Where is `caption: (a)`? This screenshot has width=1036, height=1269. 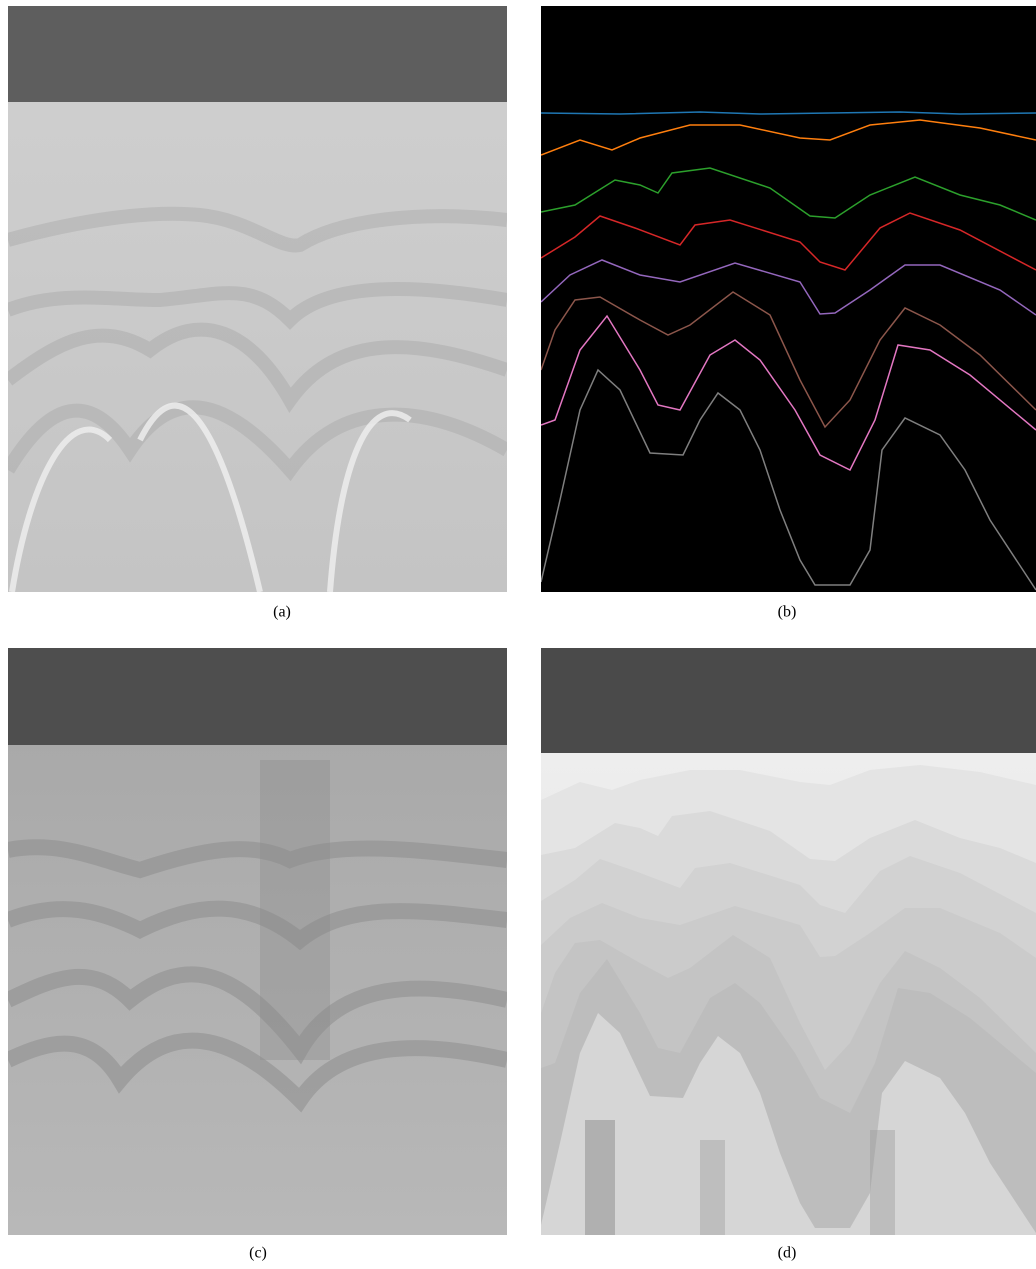
caption: (a) is located at coordinates (282, 612).